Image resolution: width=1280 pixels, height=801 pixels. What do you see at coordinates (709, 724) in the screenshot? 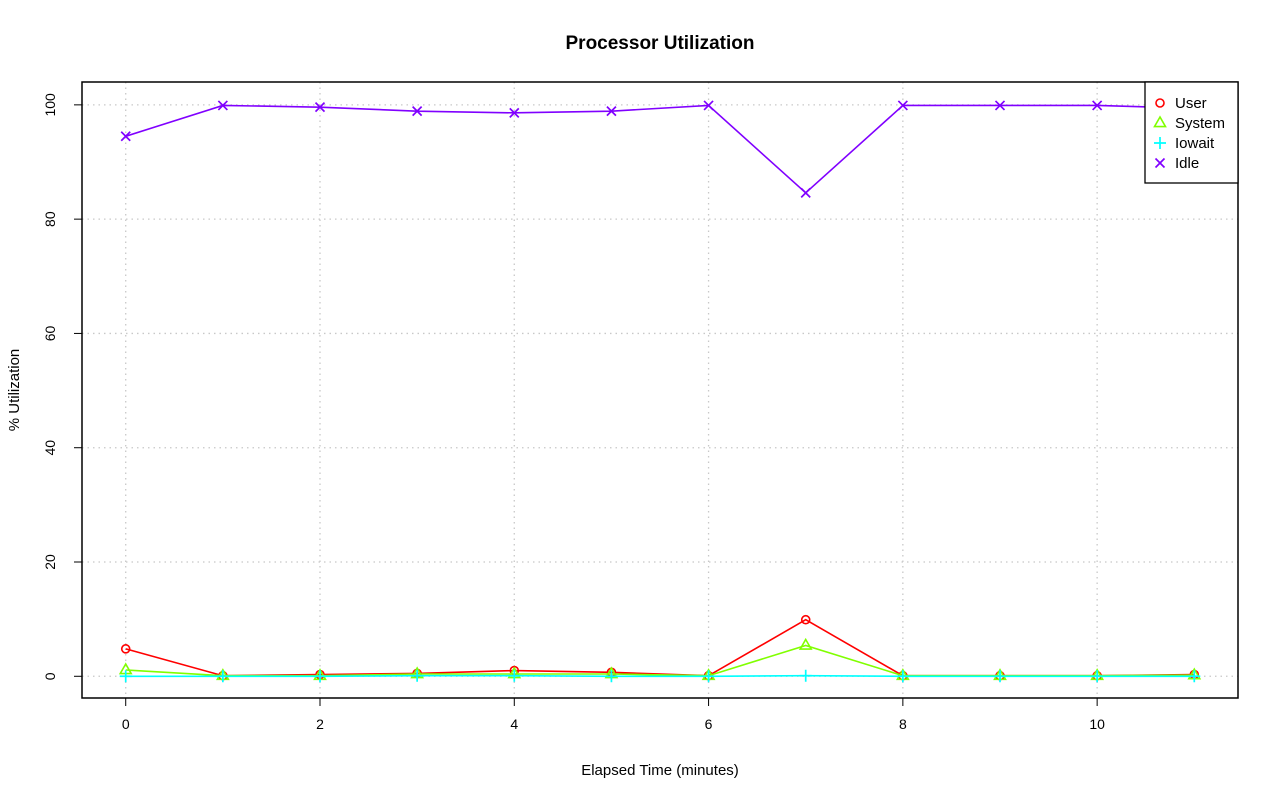
I see `x-tick-label: 6` at bounding box center [709, 724].